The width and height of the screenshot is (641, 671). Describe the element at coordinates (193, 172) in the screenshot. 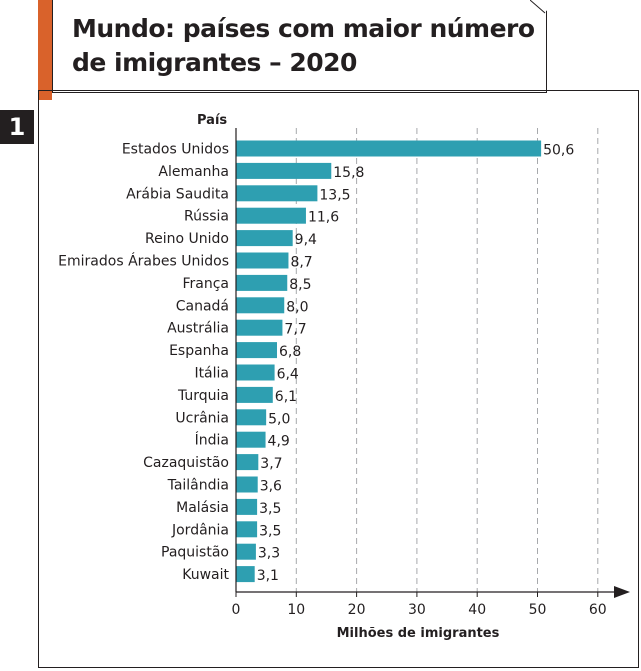

I see `category-label: Alemanha` at that location.